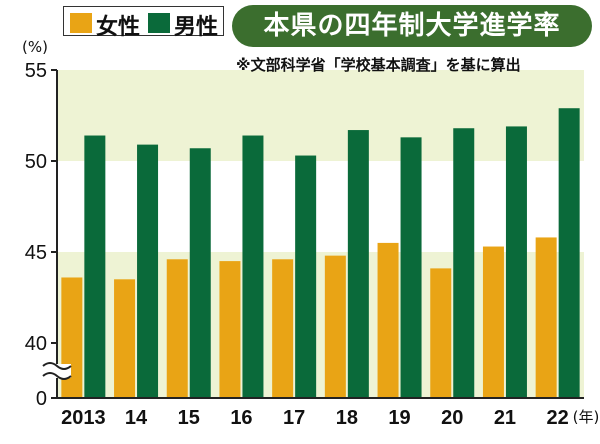 This screenshot has height=444, width=600. I want to click on axis-break-line-top, so click(57, 366).